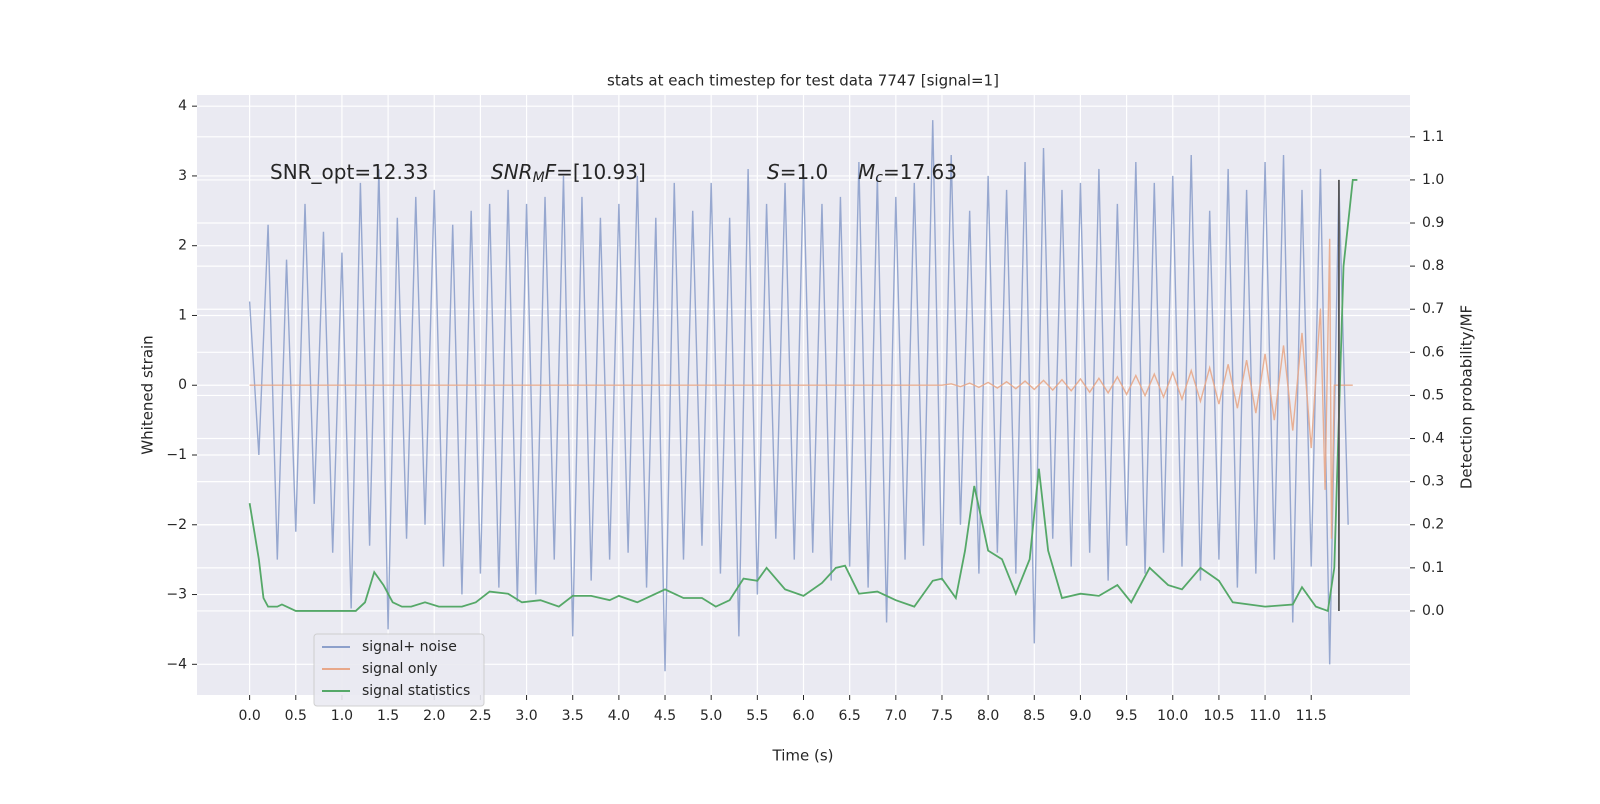 This screenshot has width=1600, height=804. What do you see at coordinates (296, 716) in the screenshot?
I see `x-tick-label: 0.5` at bounding box center [296, 716].